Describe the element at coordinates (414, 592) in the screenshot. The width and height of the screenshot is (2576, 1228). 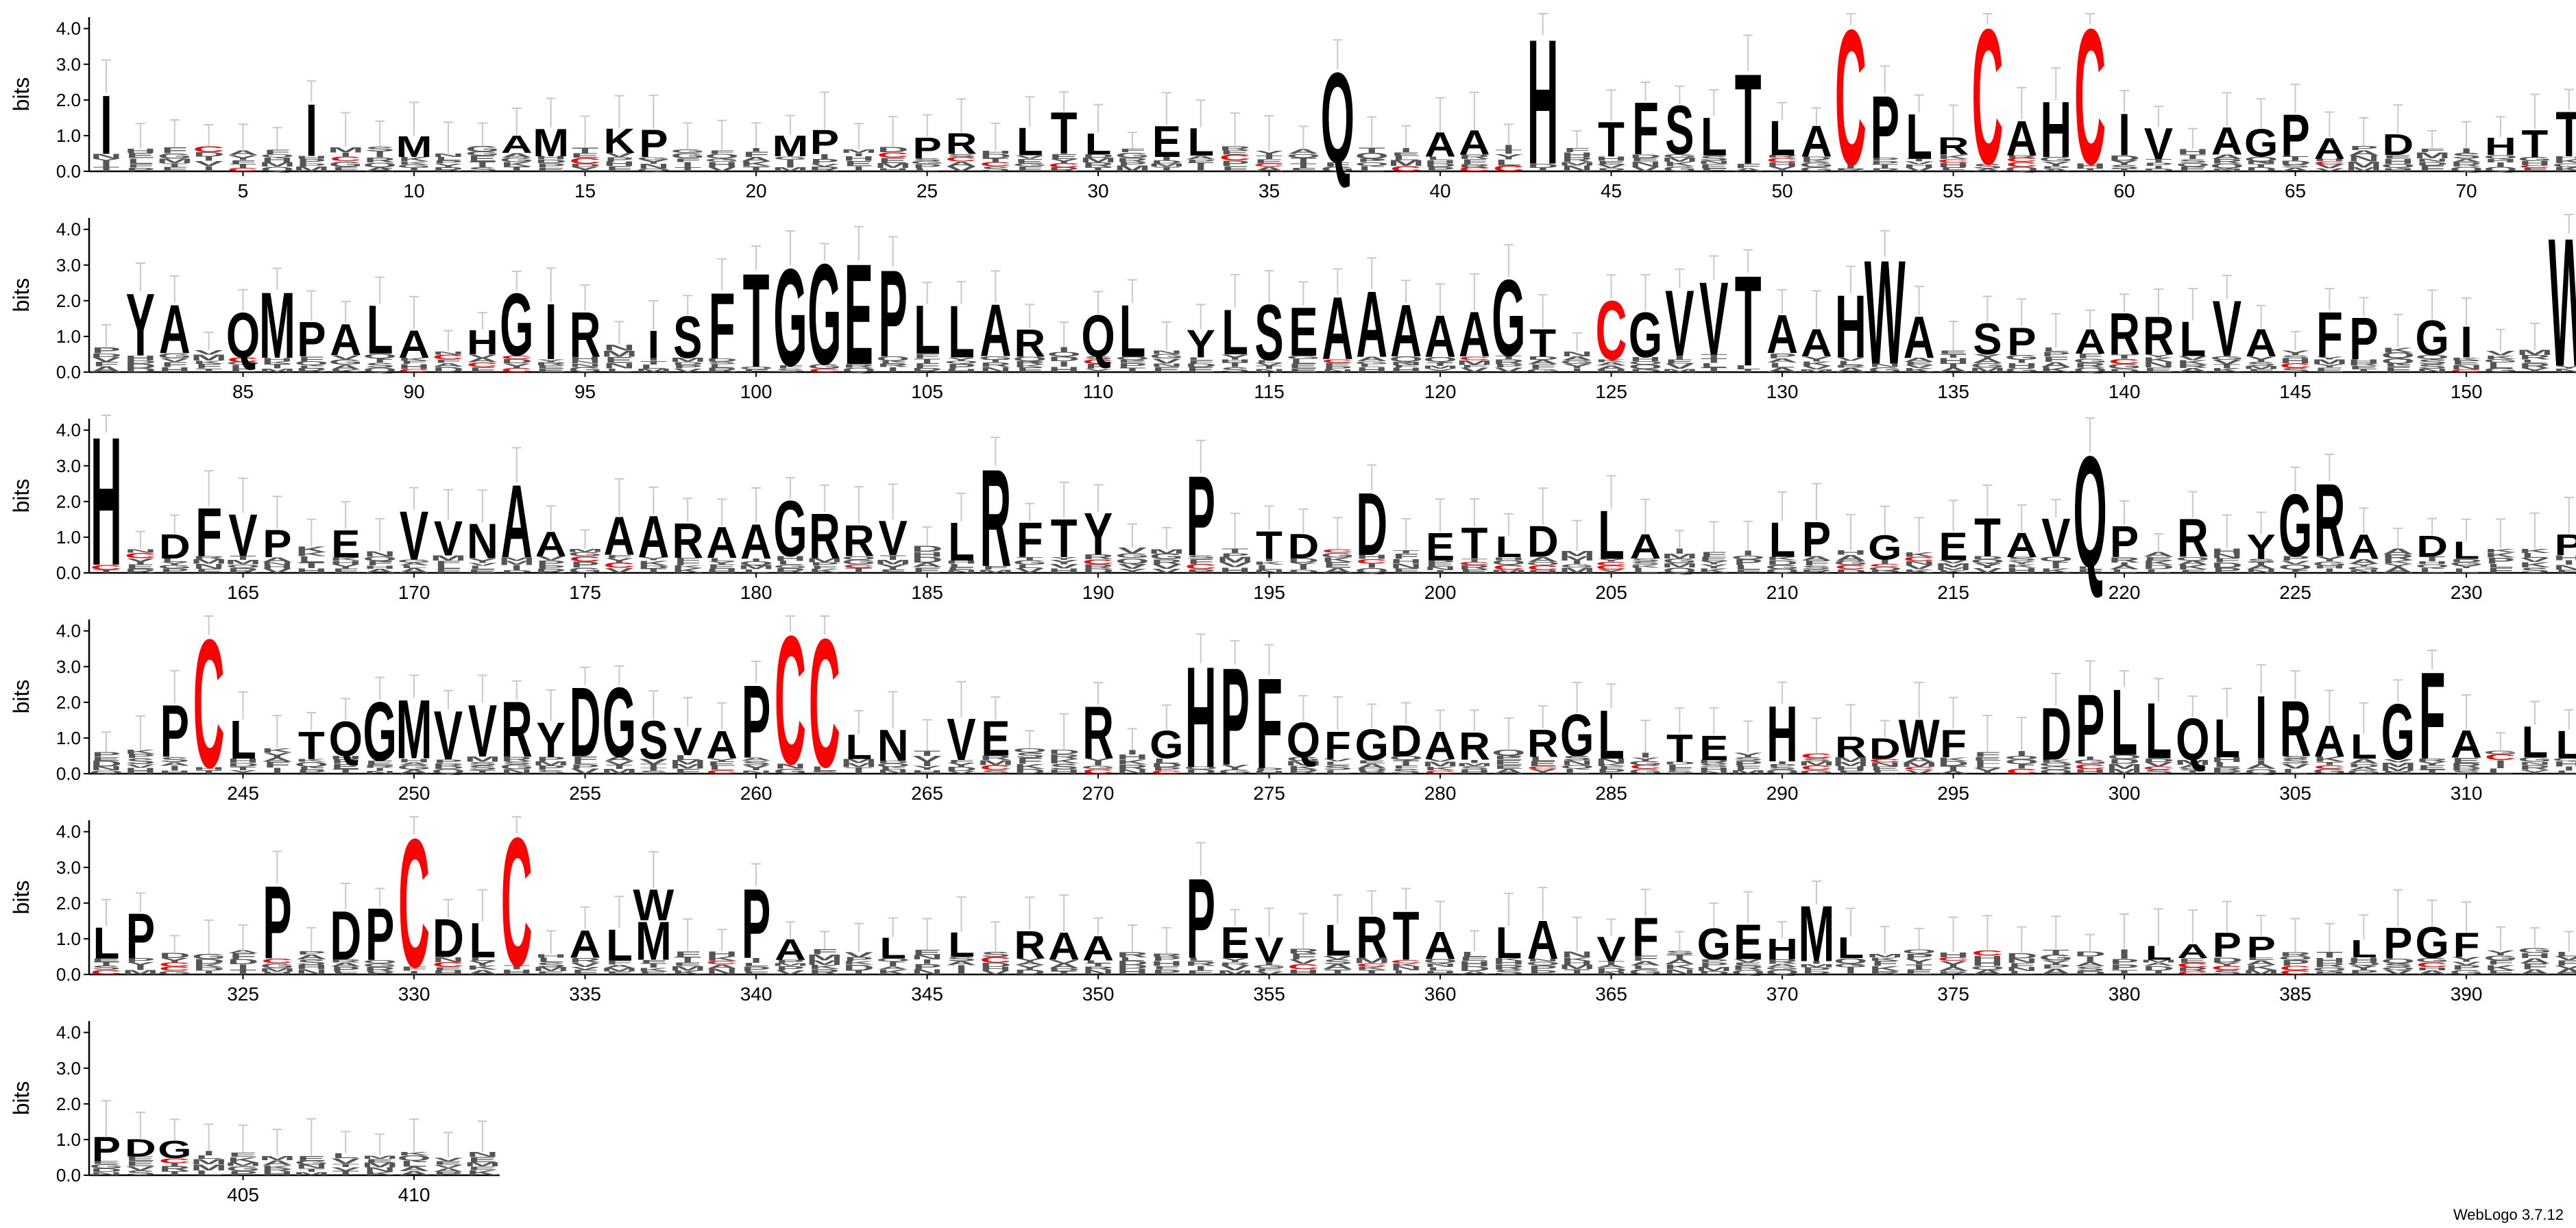
I see `x-tick-label: 170` at that location.